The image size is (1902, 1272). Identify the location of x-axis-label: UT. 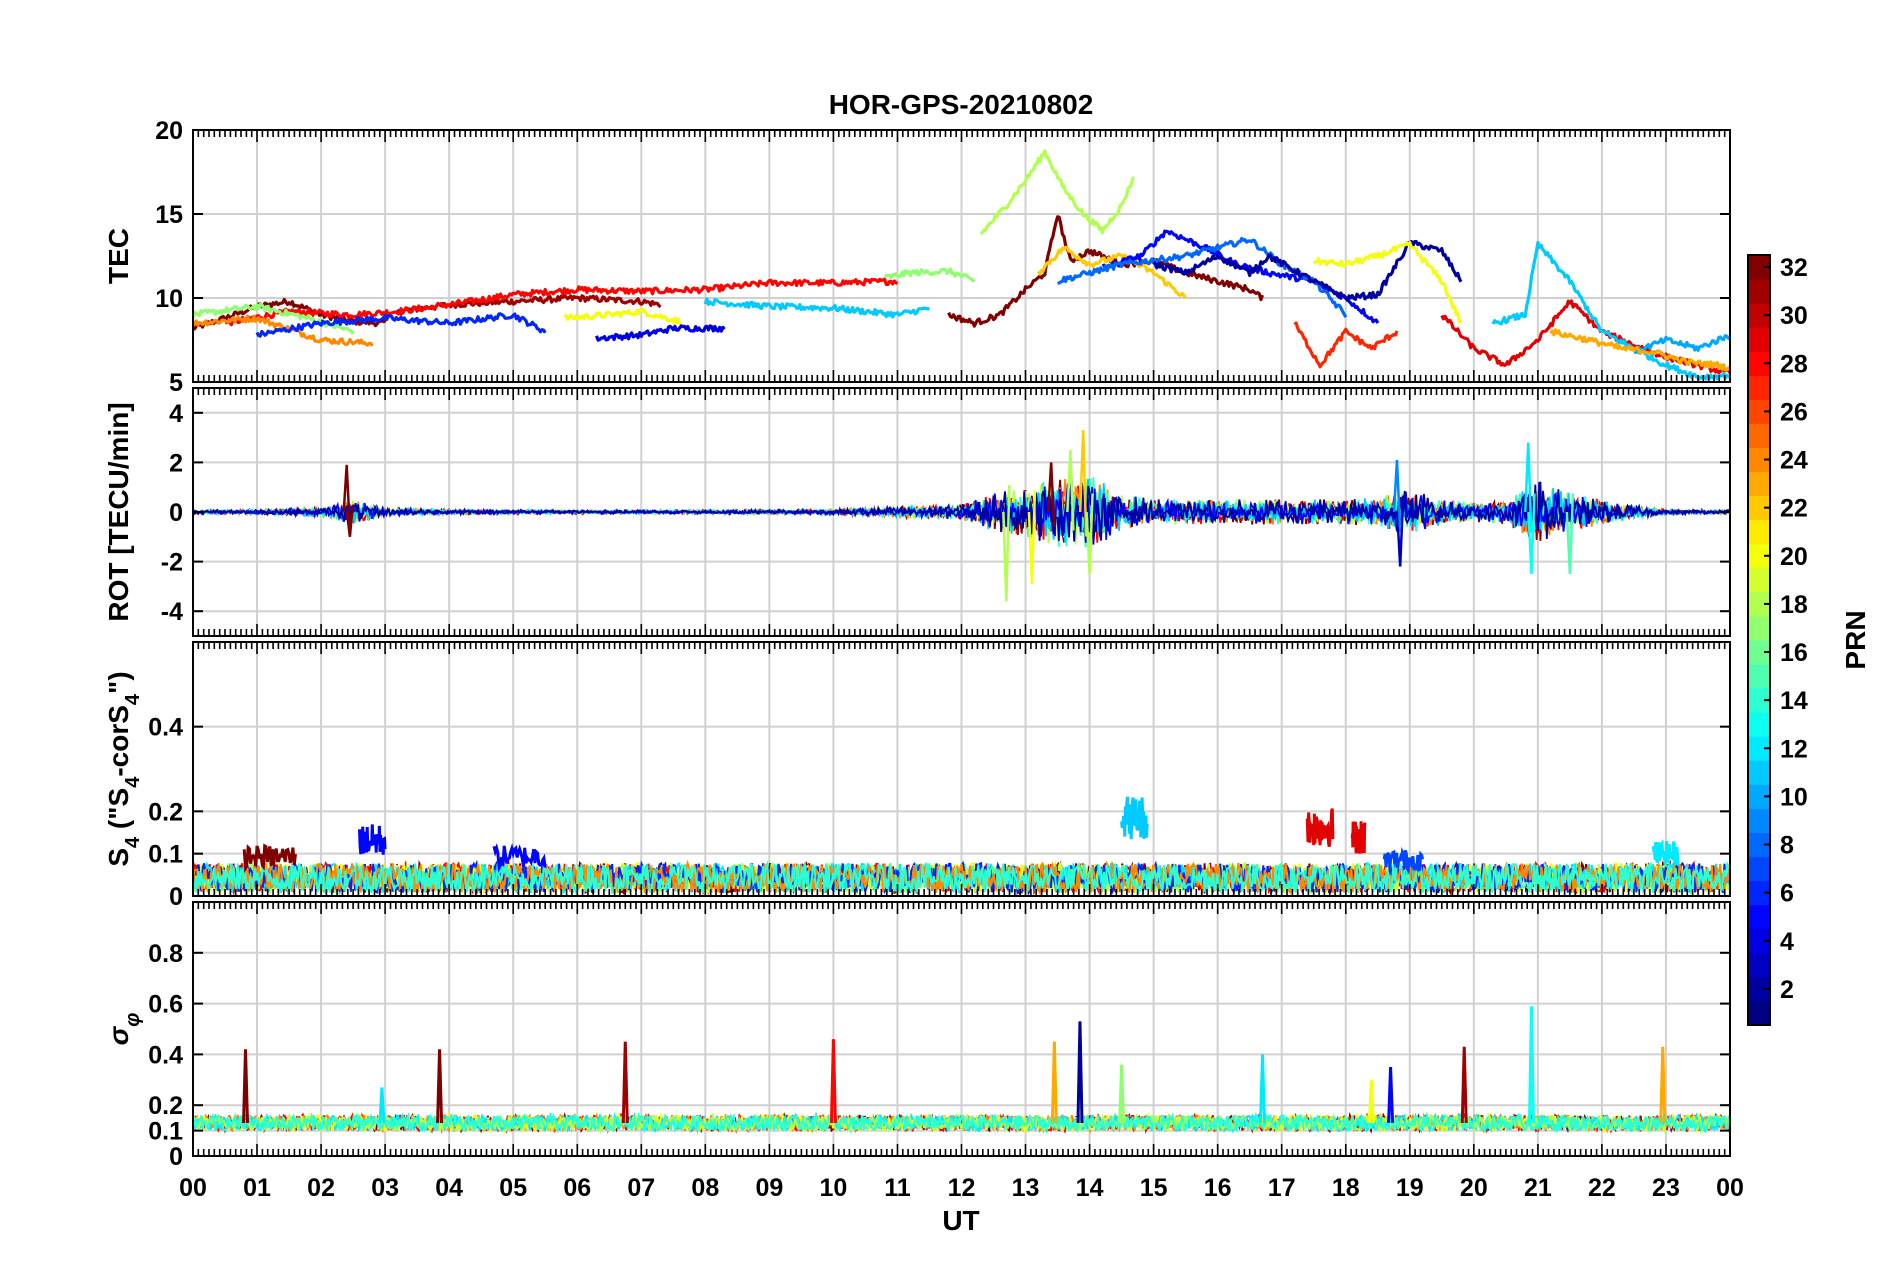
(960, 1220).